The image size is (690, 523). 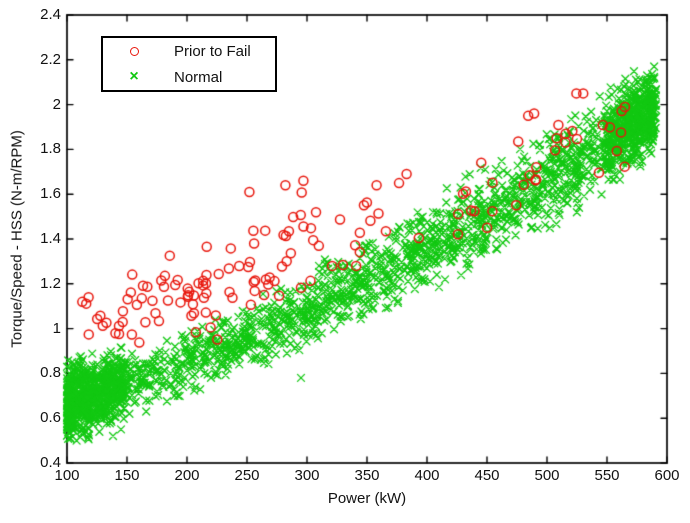 I want to click on legend-entry-prior-to-fail: Prior to Fail, so click(x=189, y=51).